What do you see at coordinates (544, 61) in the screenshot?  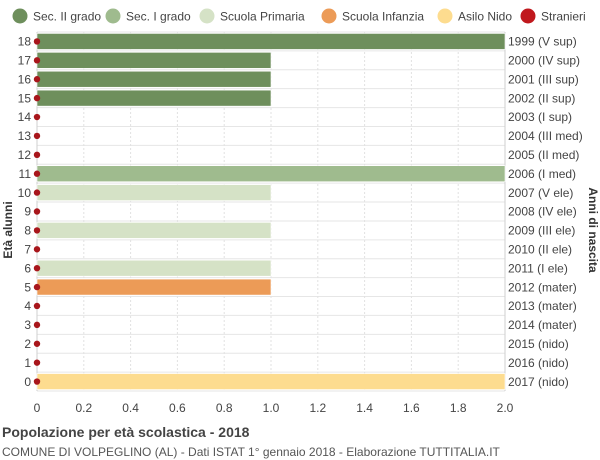 I see `birth-year-label: 2000 (IV sup)` at bounding box center [544, 61].